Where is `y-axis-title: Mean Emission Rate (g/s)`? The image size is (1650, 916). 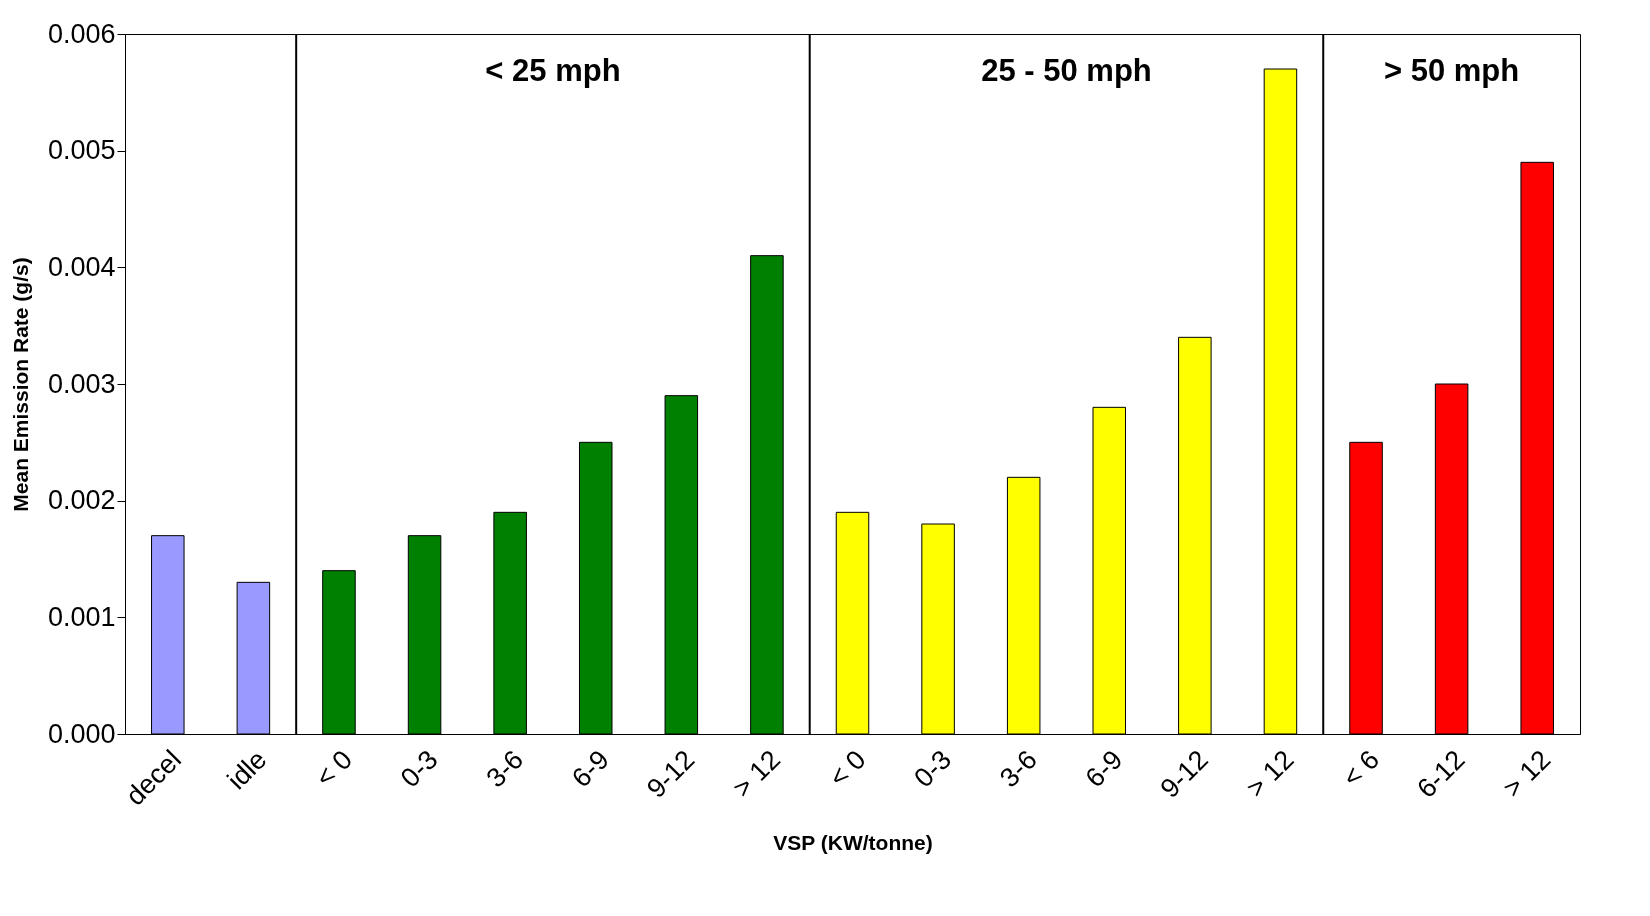
y-axis-title: Mean Emission Rate (g/s) is located at coordinates (20, 384).